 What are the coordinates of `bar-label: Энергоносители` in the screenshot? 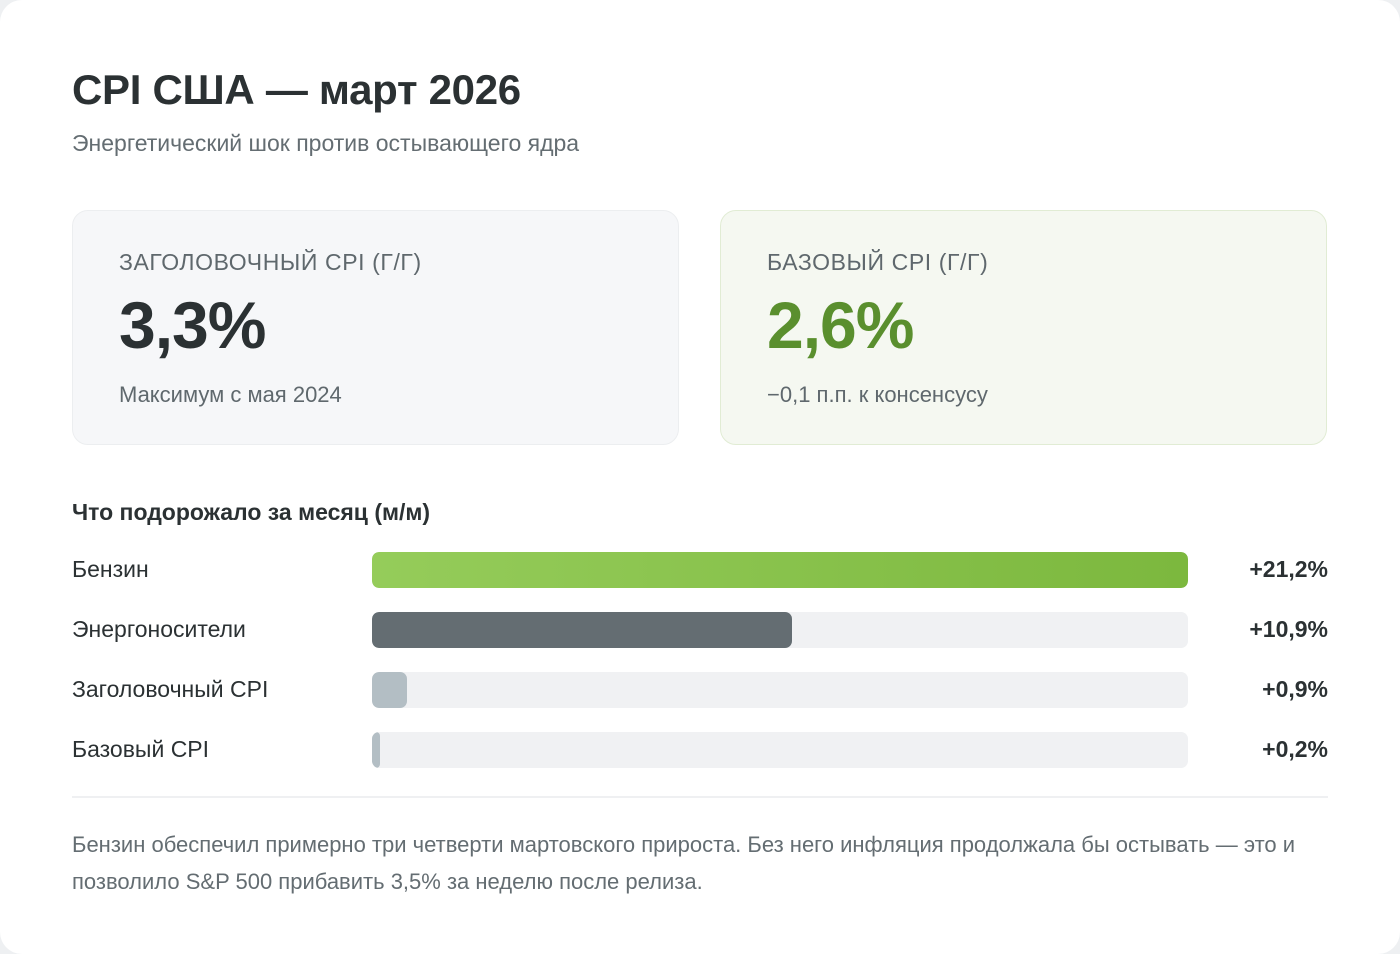 It's located at (159, 629).